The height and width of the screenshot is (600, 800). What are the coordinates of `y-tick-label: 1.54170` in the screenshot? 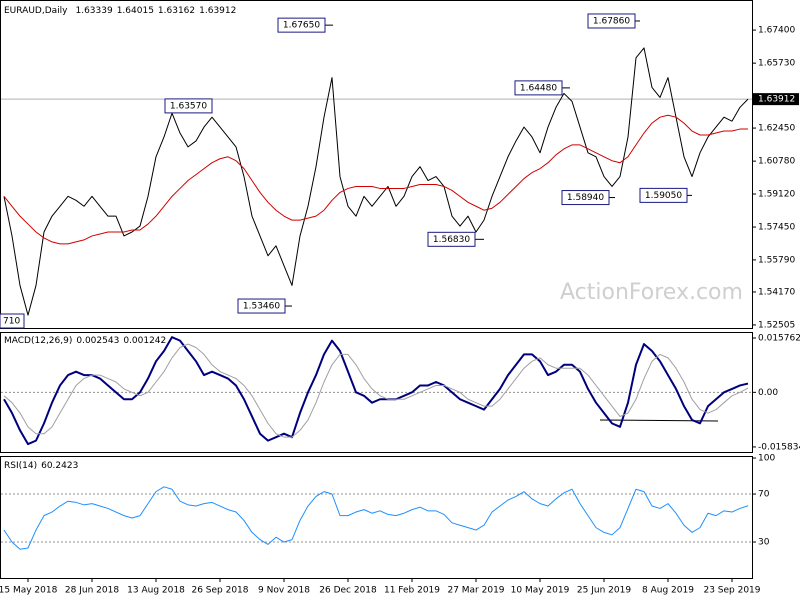 It's located at (776, 292).